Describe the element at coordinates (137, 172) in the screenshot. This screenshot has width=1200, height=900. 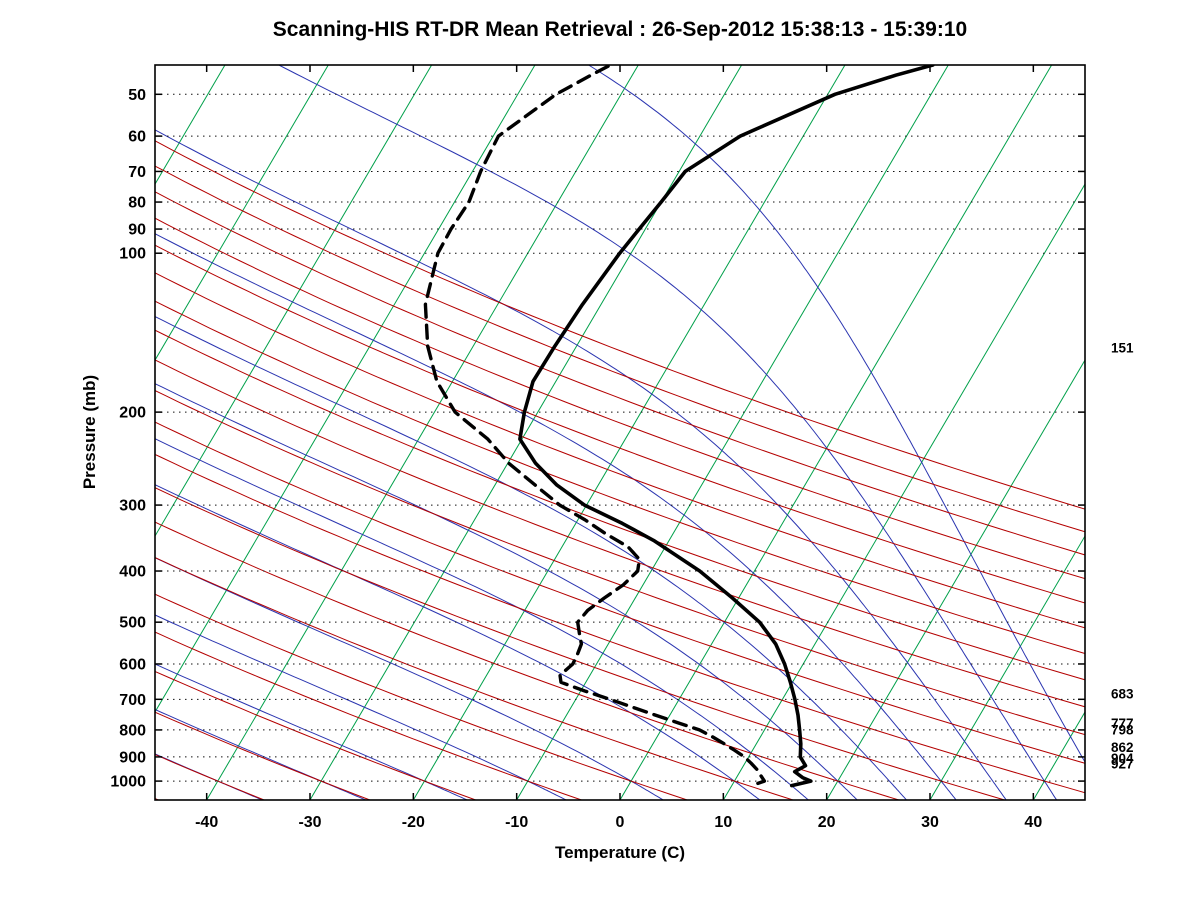
I see `pressure-tick-label: 70` at that location.